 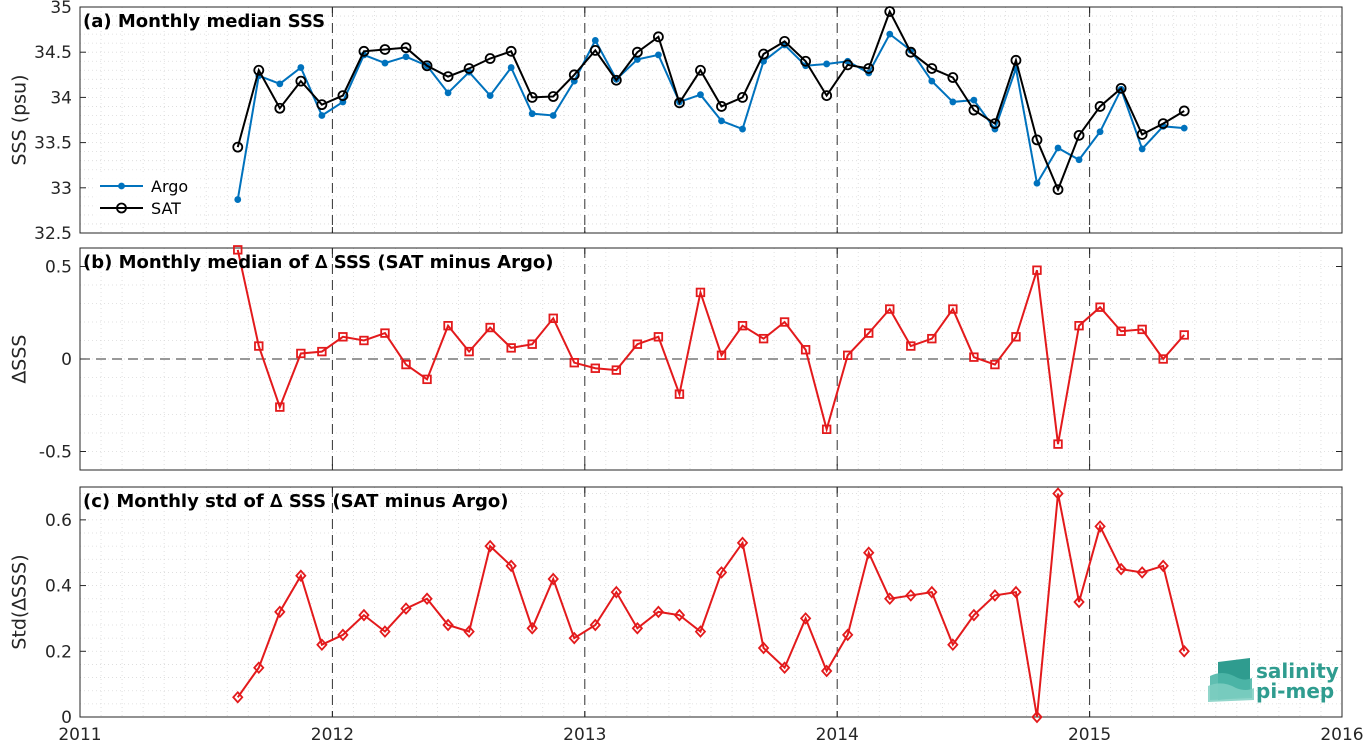 What do you see at coordinates (169, 186) in the screenshot?
I see `legend-label: Argo` at bounding box center [169, 186].